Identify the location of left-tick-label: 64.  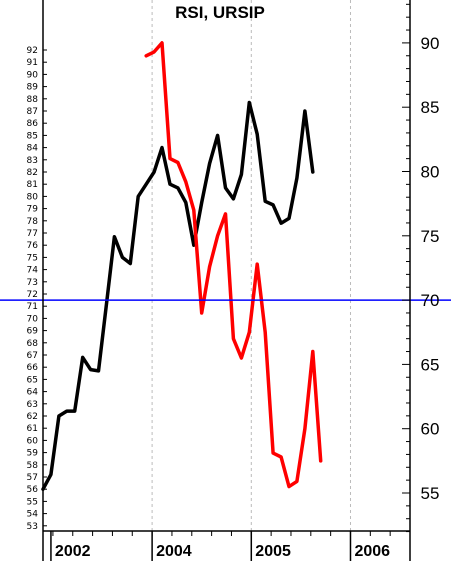
(33, 393).